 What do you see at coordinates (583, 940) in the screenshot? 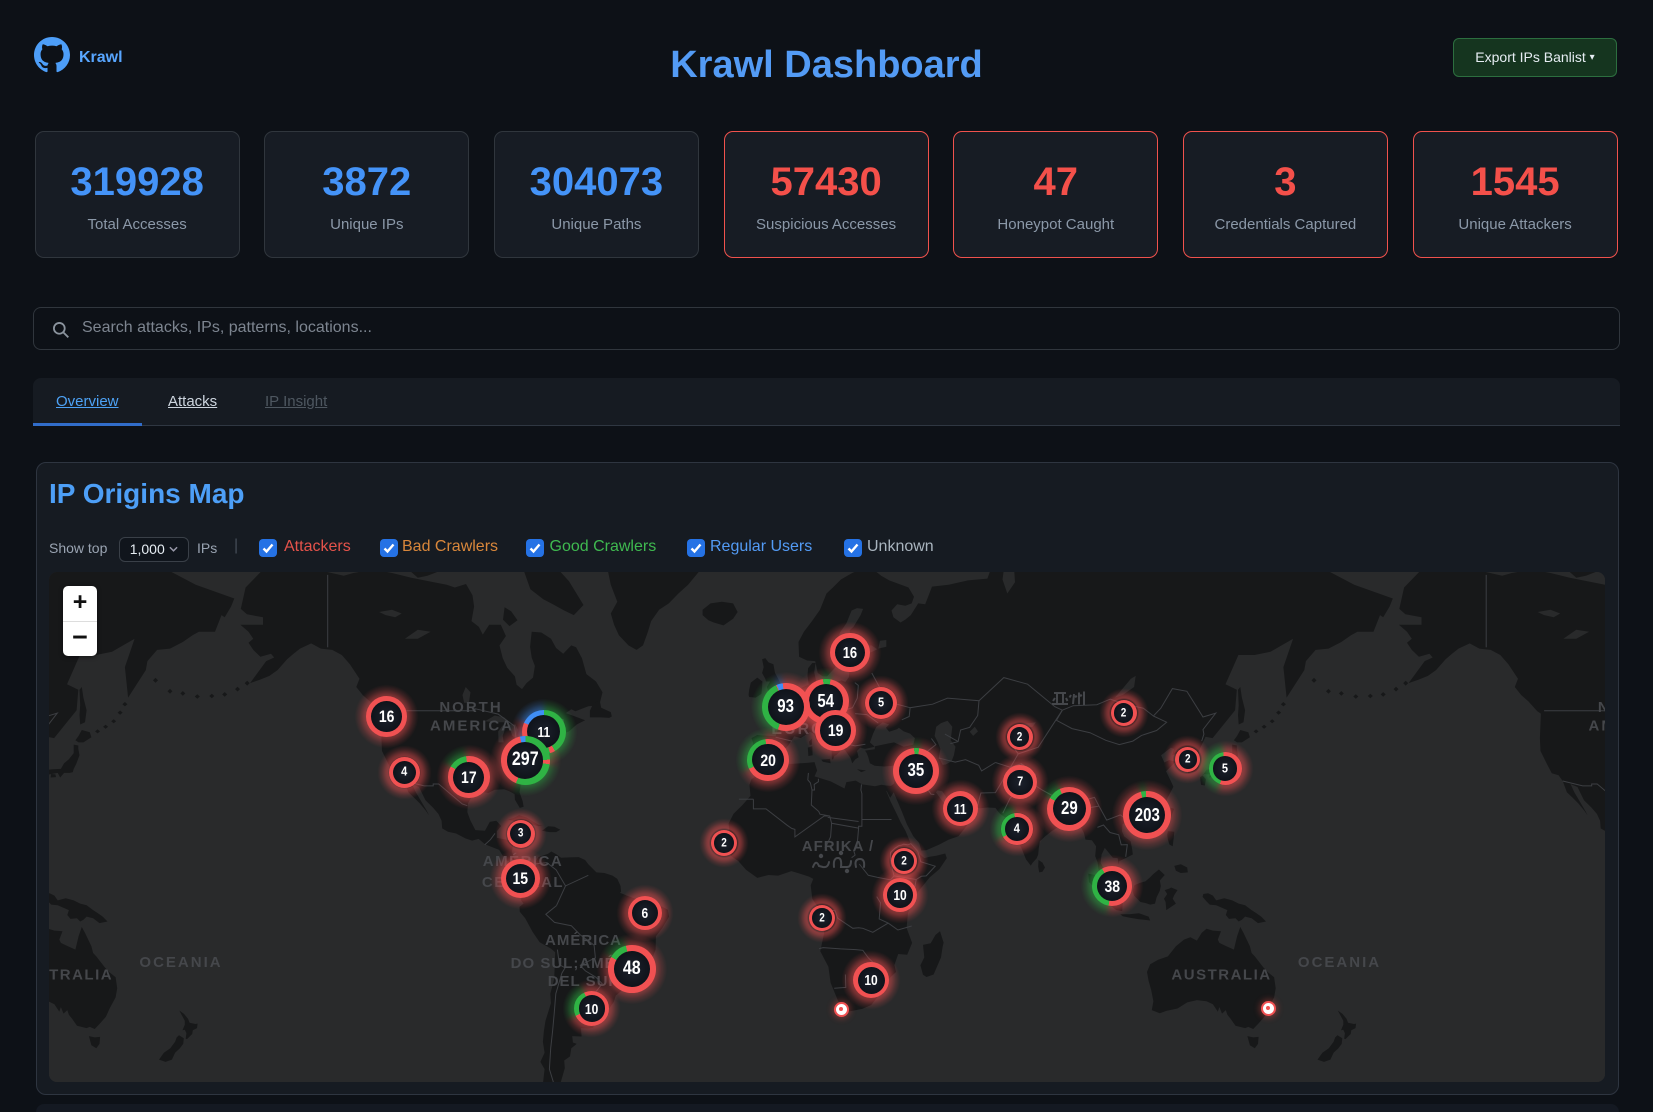
I see `svg-text: AMÉRICA` at bounding box center [583, 940].